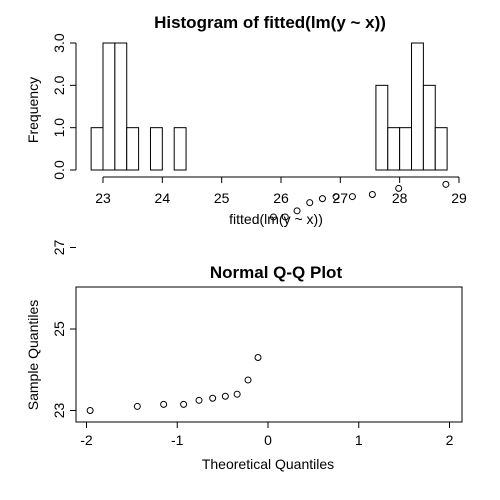 Image resolution: width=500 pixels, height=500 pixels. What do you see at coordinates (59, 329) in the screenshot?
I see `qq-y-tick-label: 25` at bounding box center [59, 329].